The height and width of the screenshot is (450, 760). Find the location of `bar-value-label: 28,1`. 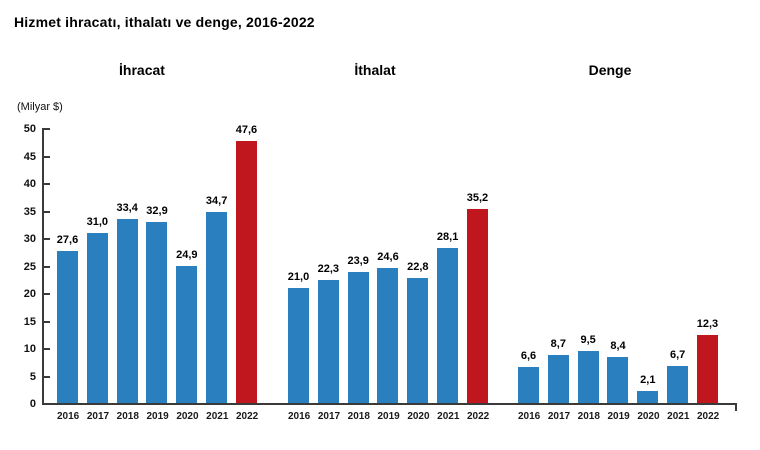

bar-value-label: 28,1 is located at coordinates (447, 237).